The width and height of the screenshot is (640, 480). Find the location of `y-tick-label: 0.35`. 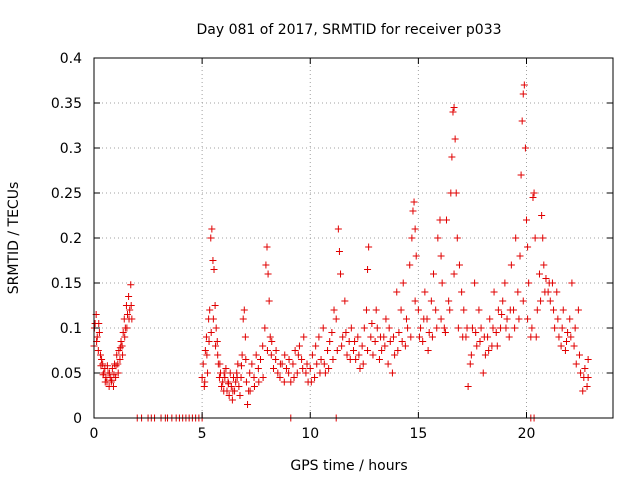

y-tick-label: 0.35 is located at coordinates (66, 104).